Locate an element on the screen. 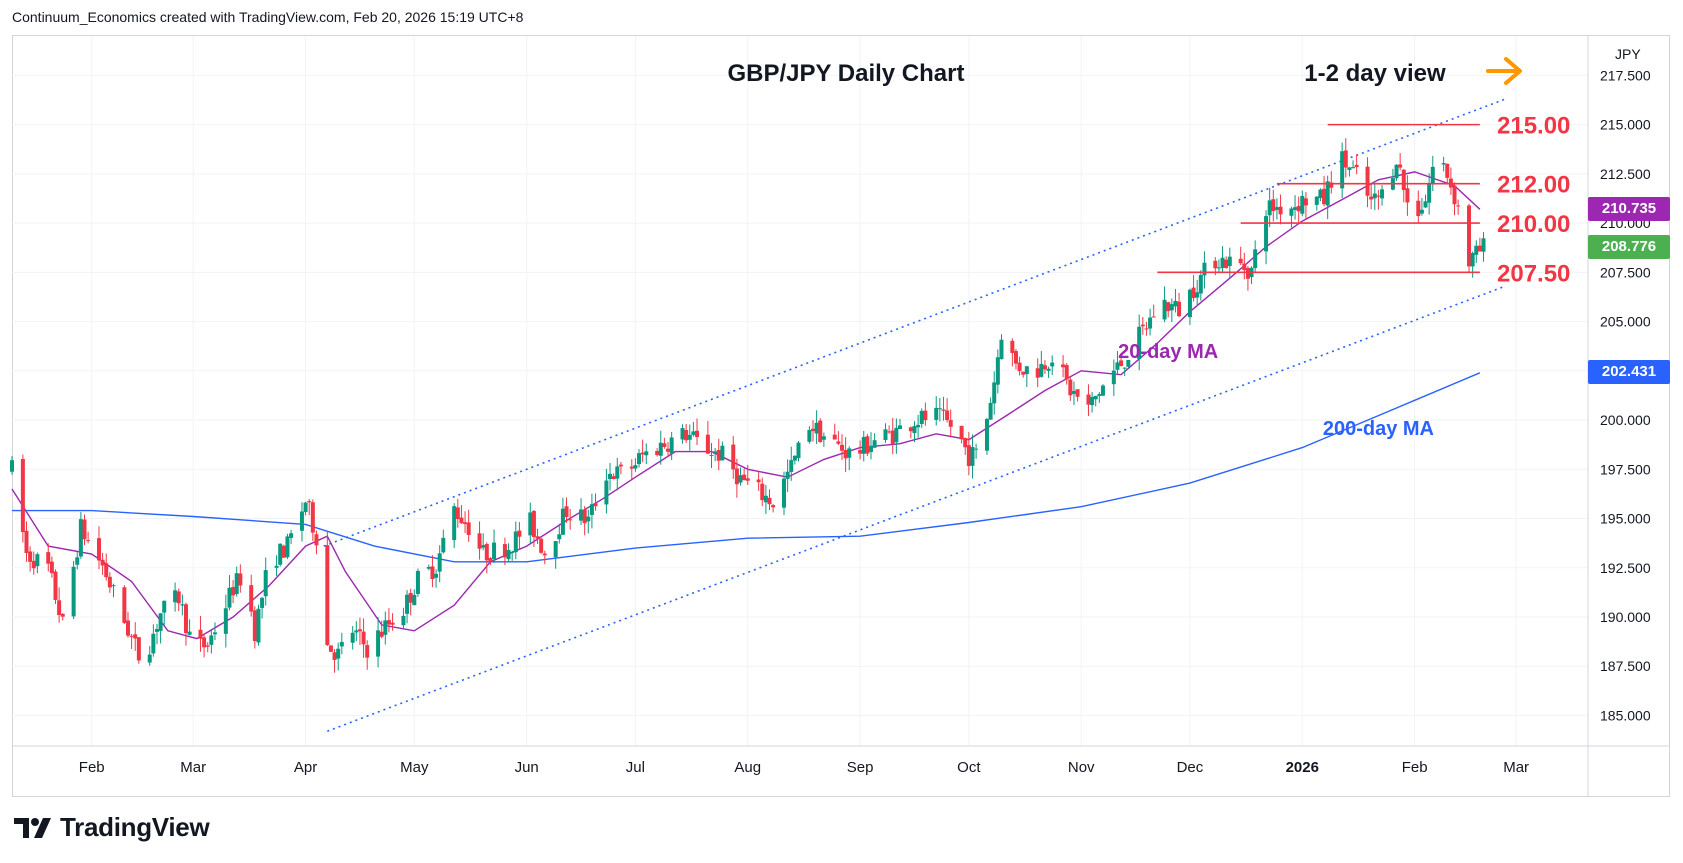 Image resolution: width=1683 pixels, height=863 pixels. y-tick-label: 187.500 is located at coordinates (1625, 666).